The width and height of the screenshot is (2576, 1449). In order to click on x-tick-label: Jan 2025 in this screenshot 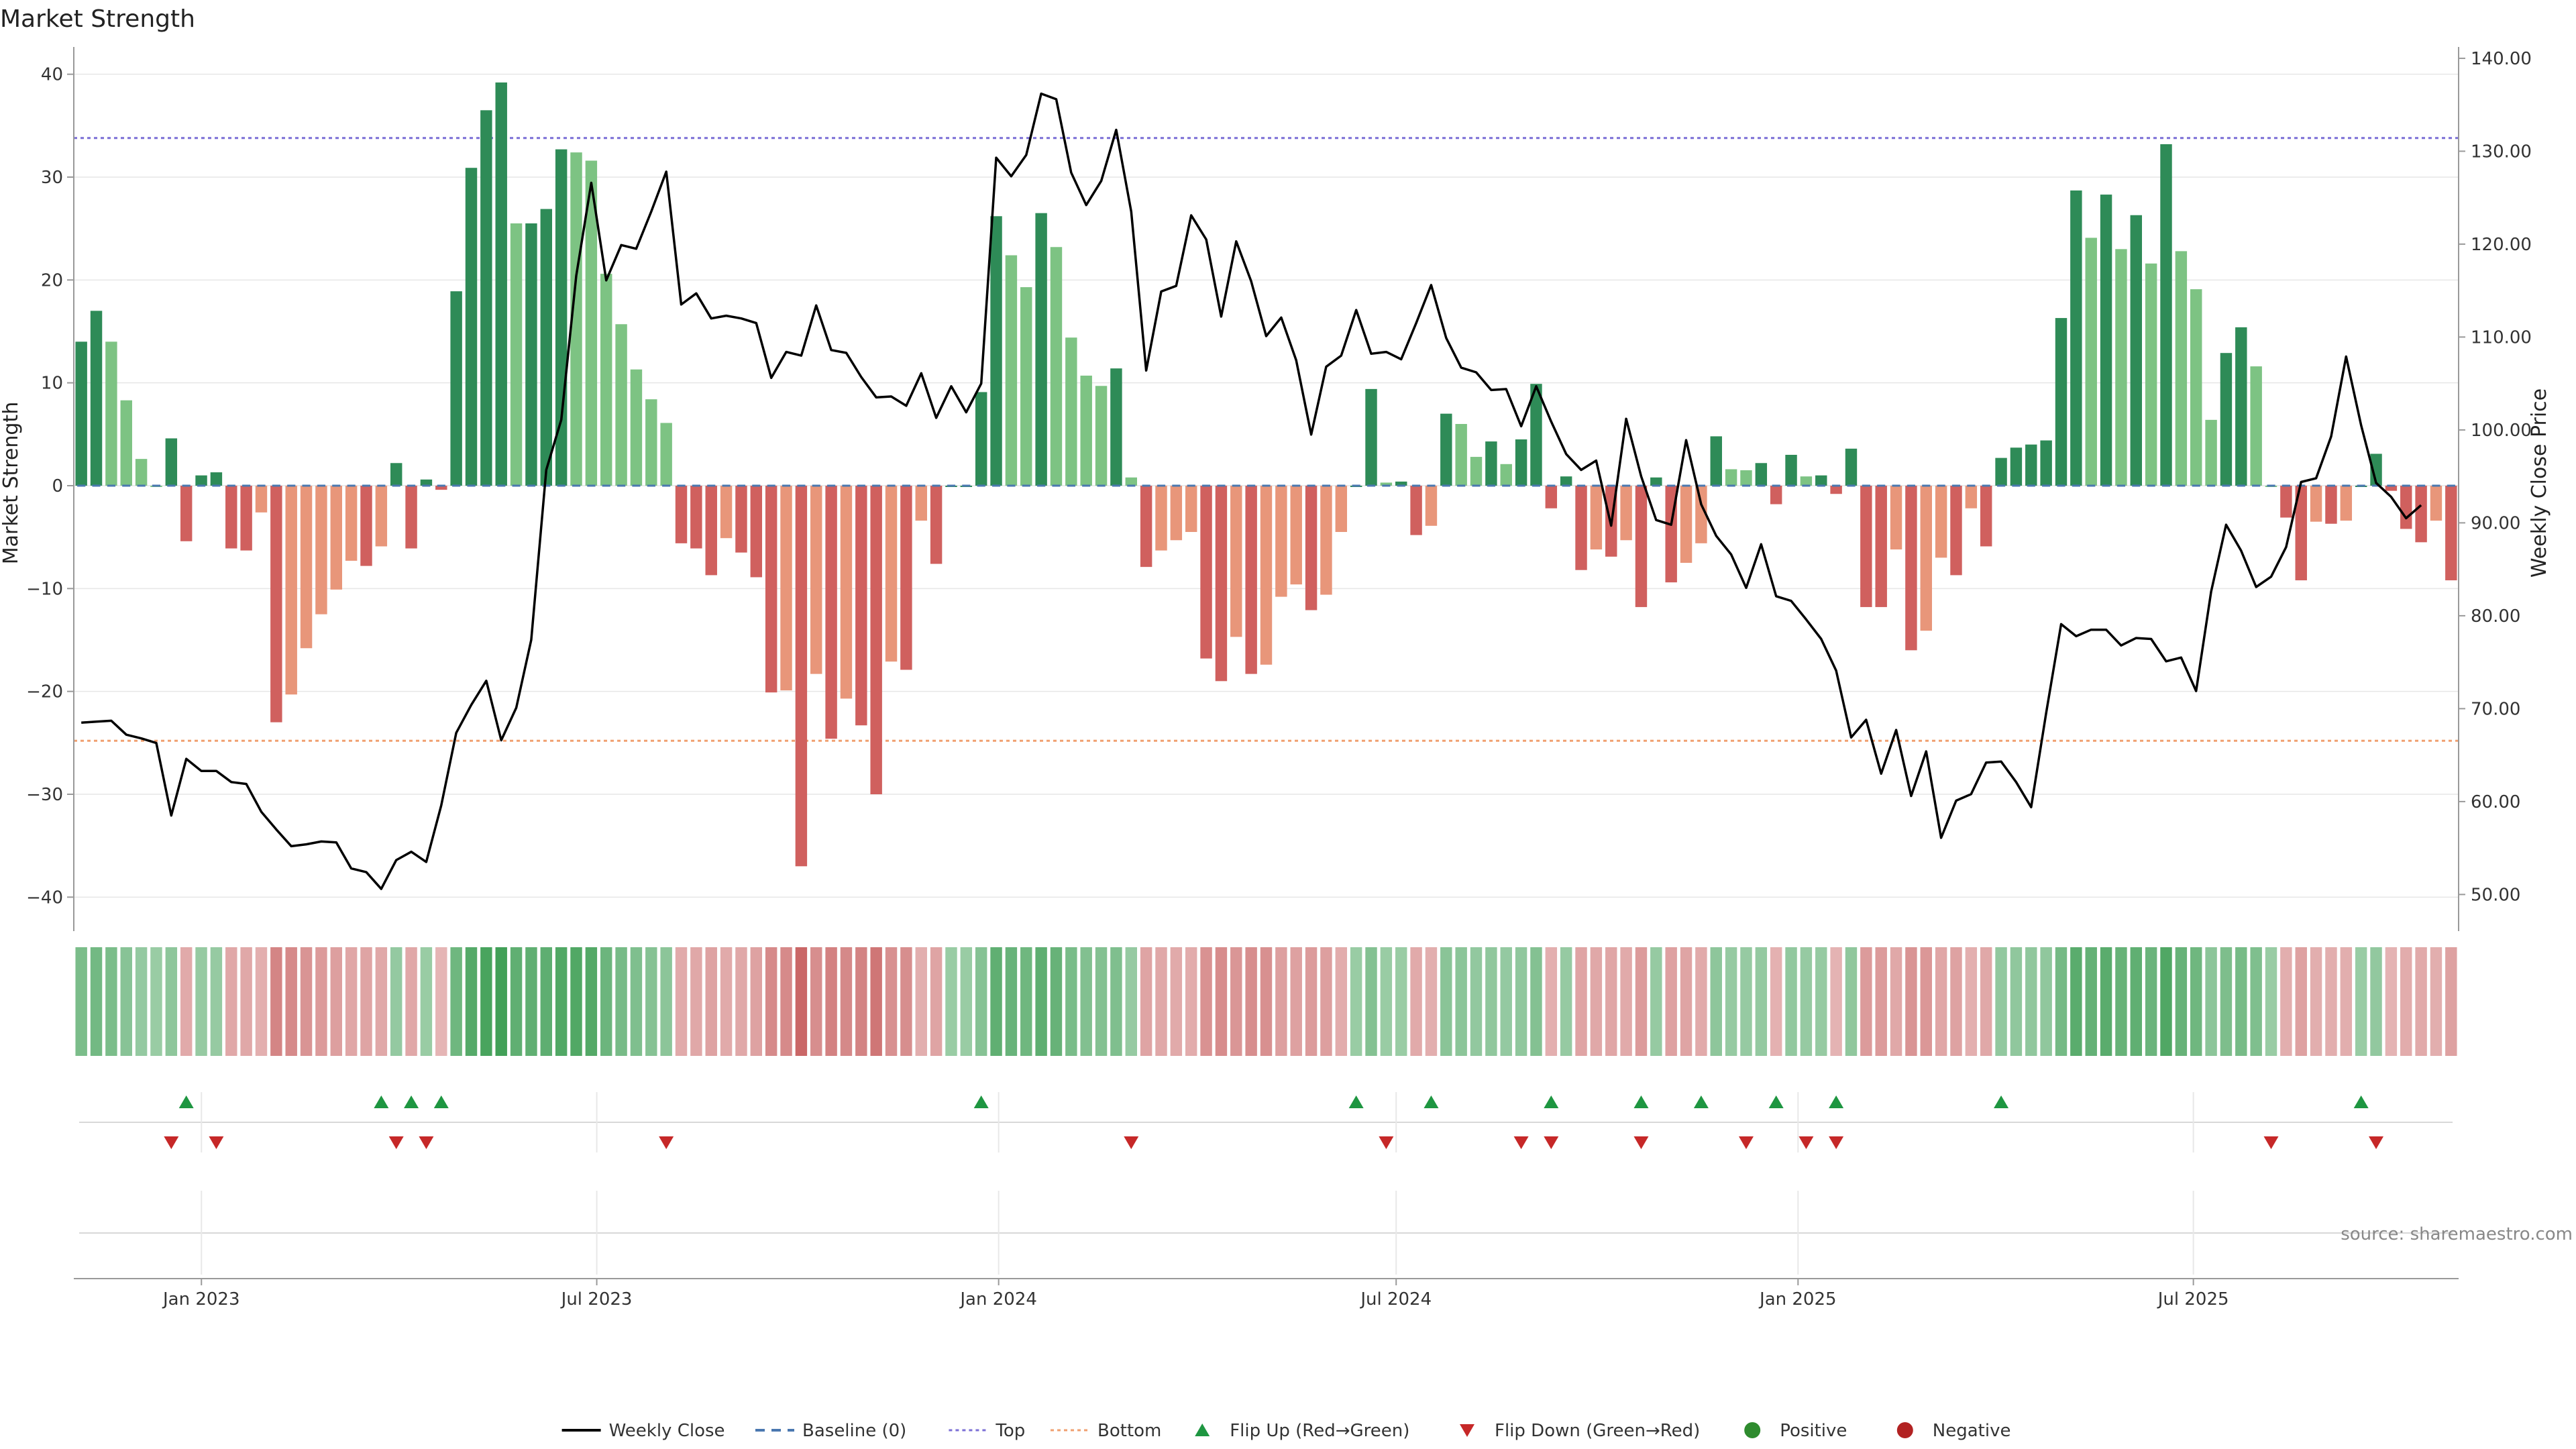, I will do `click(1797, 1299)`.